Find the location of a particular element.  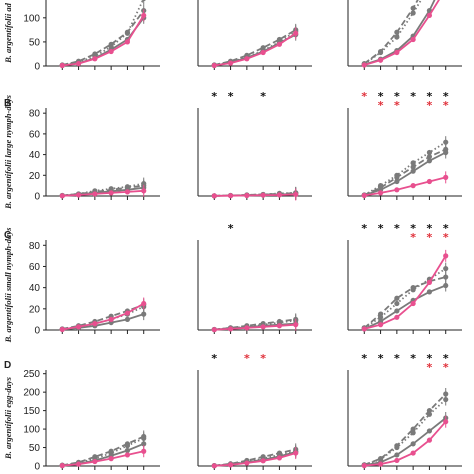

panel-letter: D is located at coordinates (7, 365).